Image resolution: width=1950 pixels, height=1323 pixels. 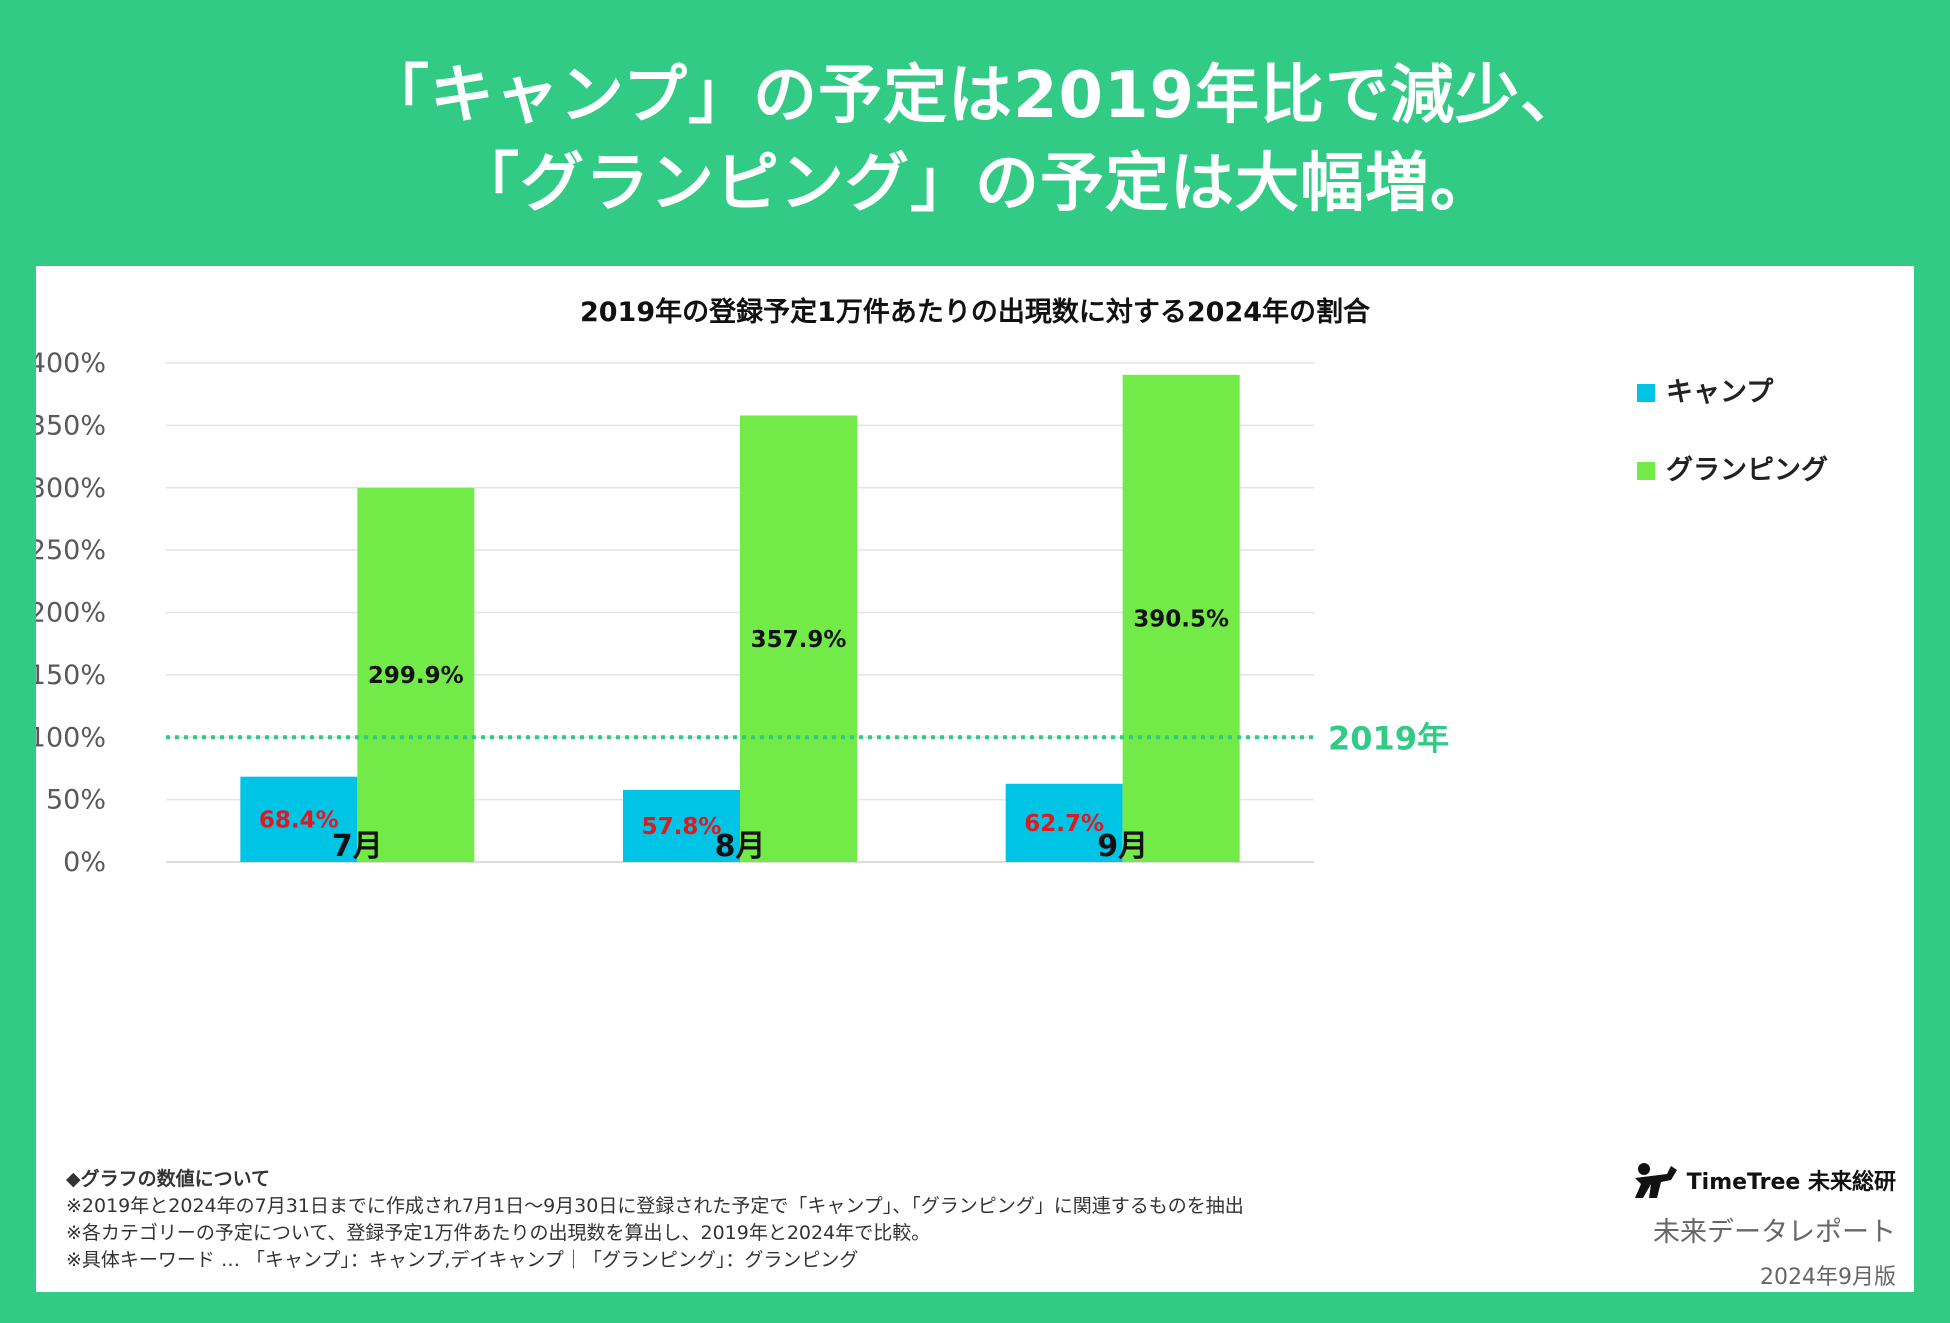 I want to click on y-tick-label: 250%, so click(x=71, y=550).